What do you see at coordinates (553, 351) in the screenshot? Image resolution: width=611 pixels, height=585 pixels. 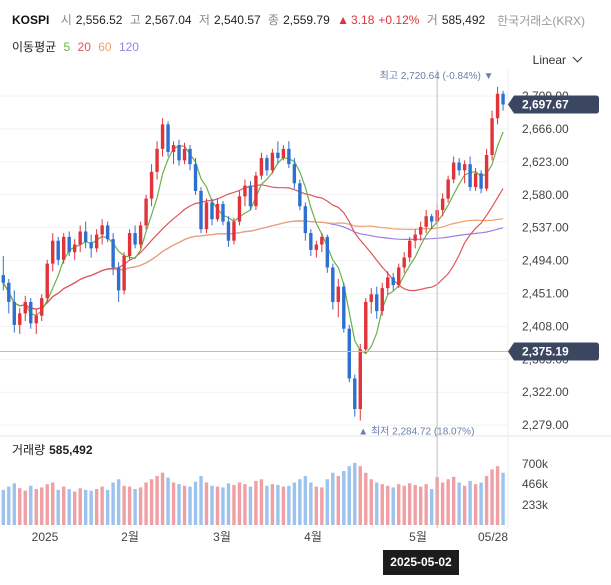 I see `crosshair-price-tag-bg` at bounding box center [553, 351].